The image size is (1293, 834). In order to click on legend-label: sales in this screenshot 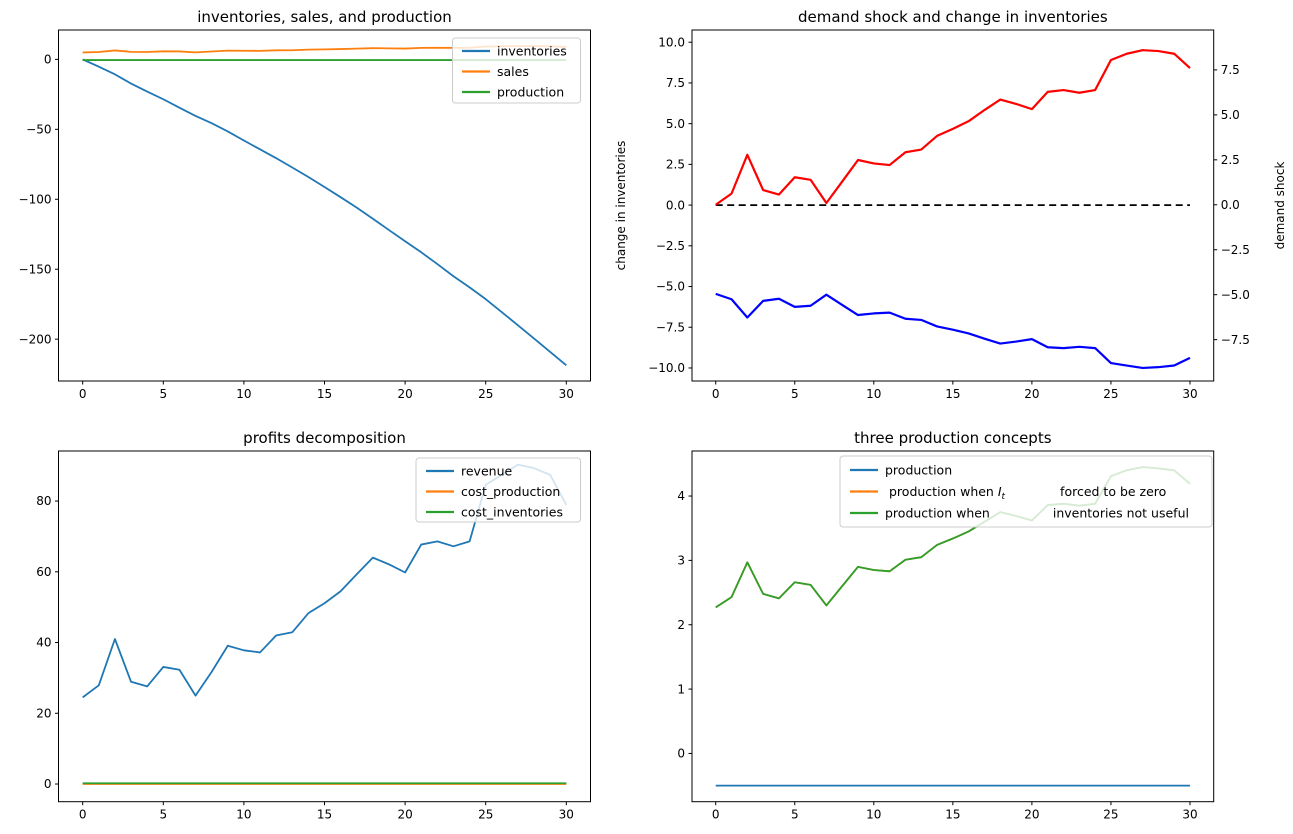, I will do `click(513, 71)`.